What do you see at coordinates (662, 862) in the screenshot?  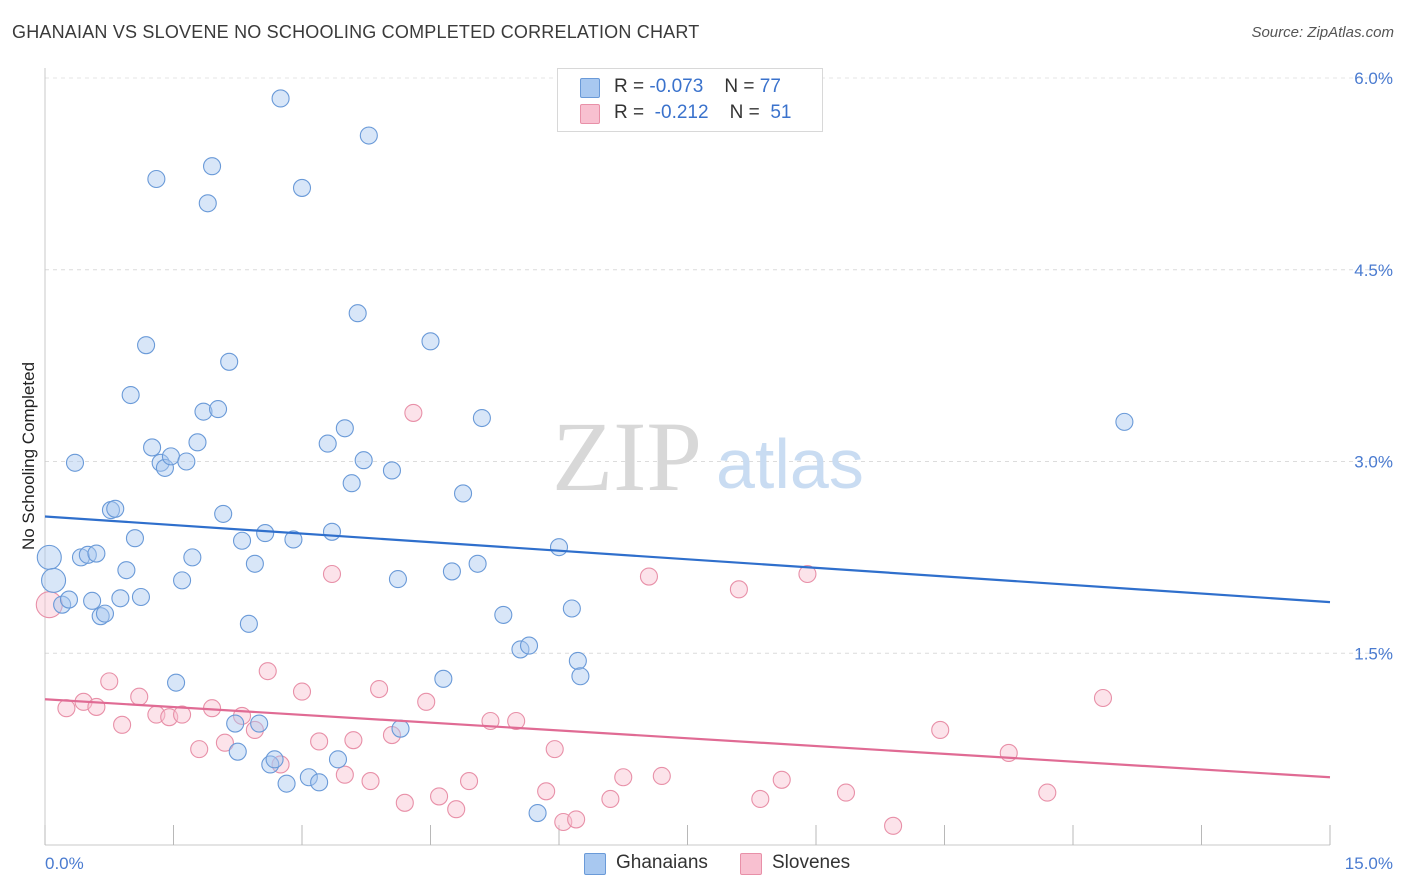 I see `legend-label: Ghanaians` at bounding box center [662, 862].